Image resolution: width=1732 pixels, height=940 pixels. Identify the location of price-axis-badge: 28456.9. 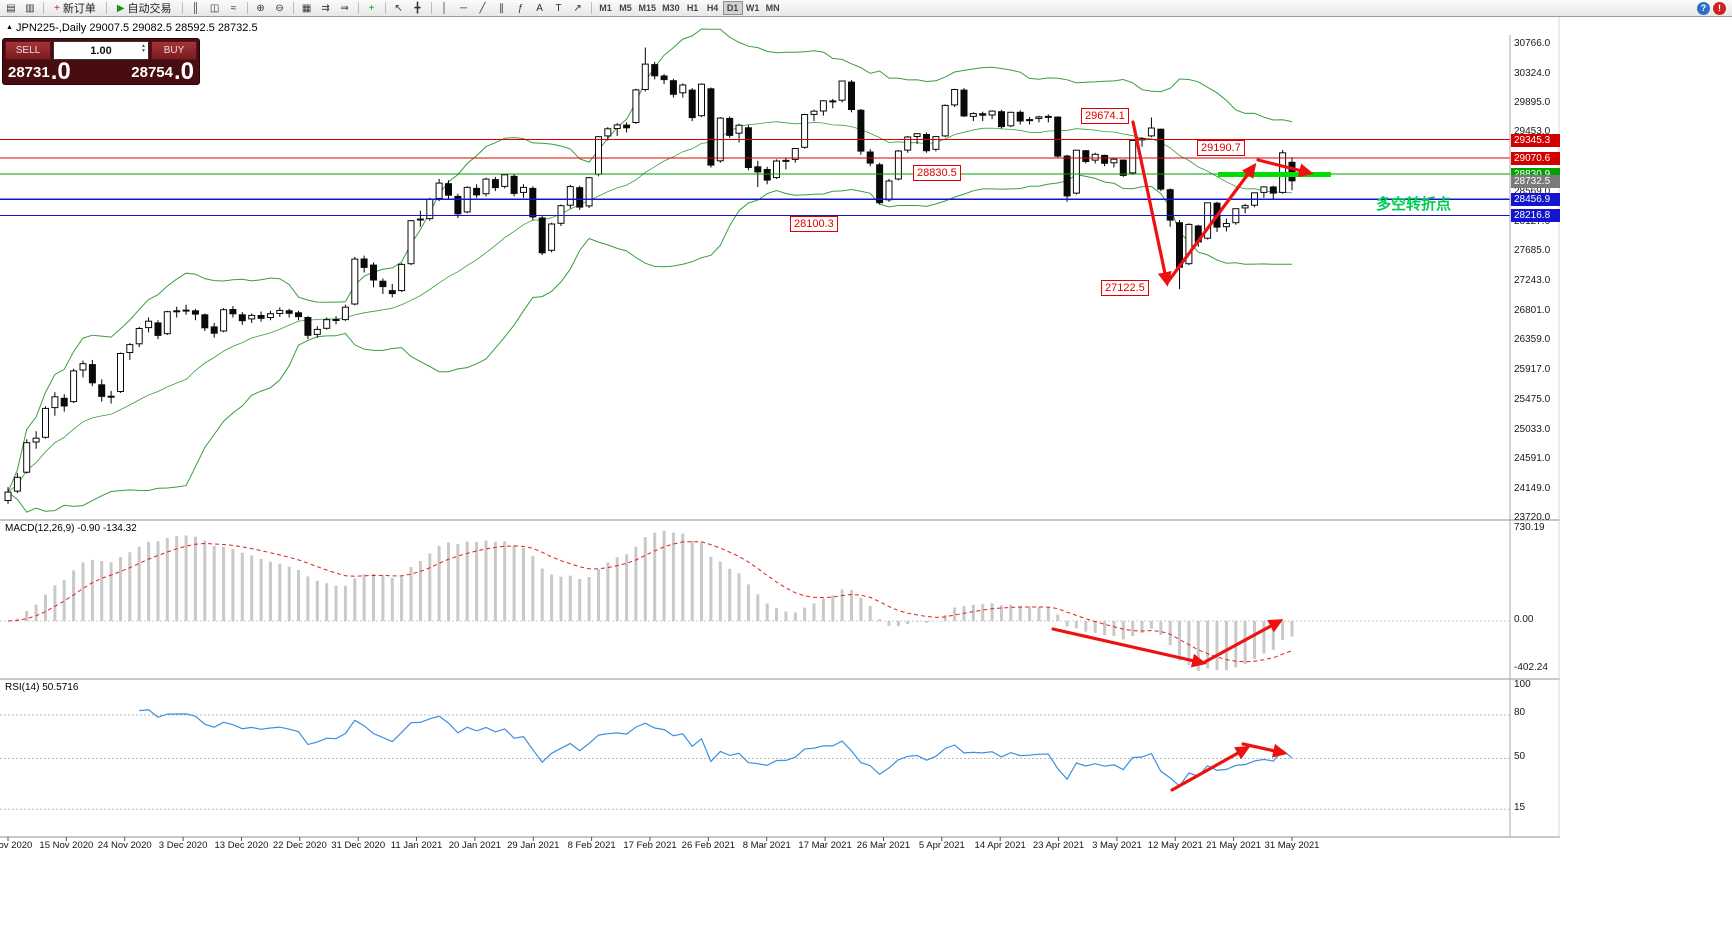
(1535, 199).